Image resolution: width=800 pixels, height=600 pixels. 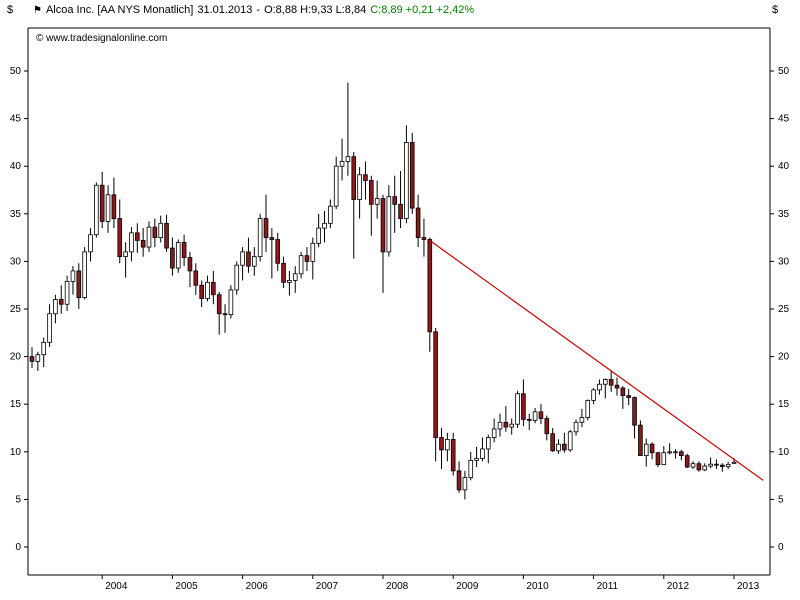 I want to click on svg-text: 2013, so click(x=748, y=586).